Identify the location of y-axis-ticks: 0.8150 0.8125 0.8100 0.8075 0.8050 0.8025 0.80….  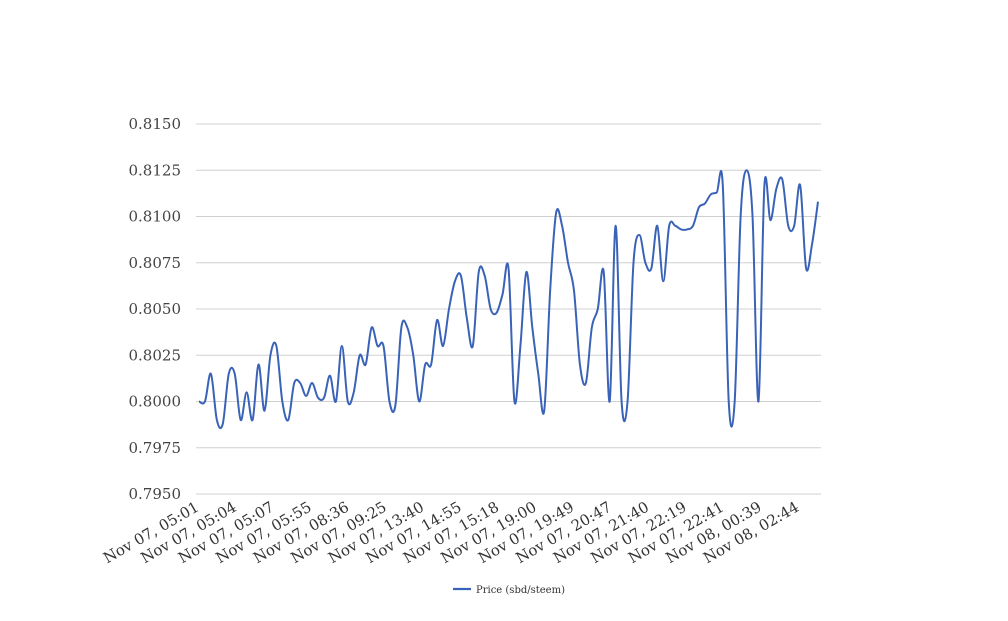
(155, 309).